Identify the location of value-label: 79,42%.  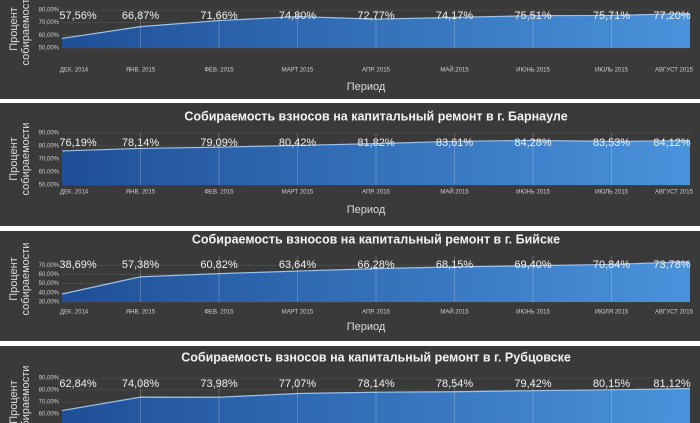
(533, 384).